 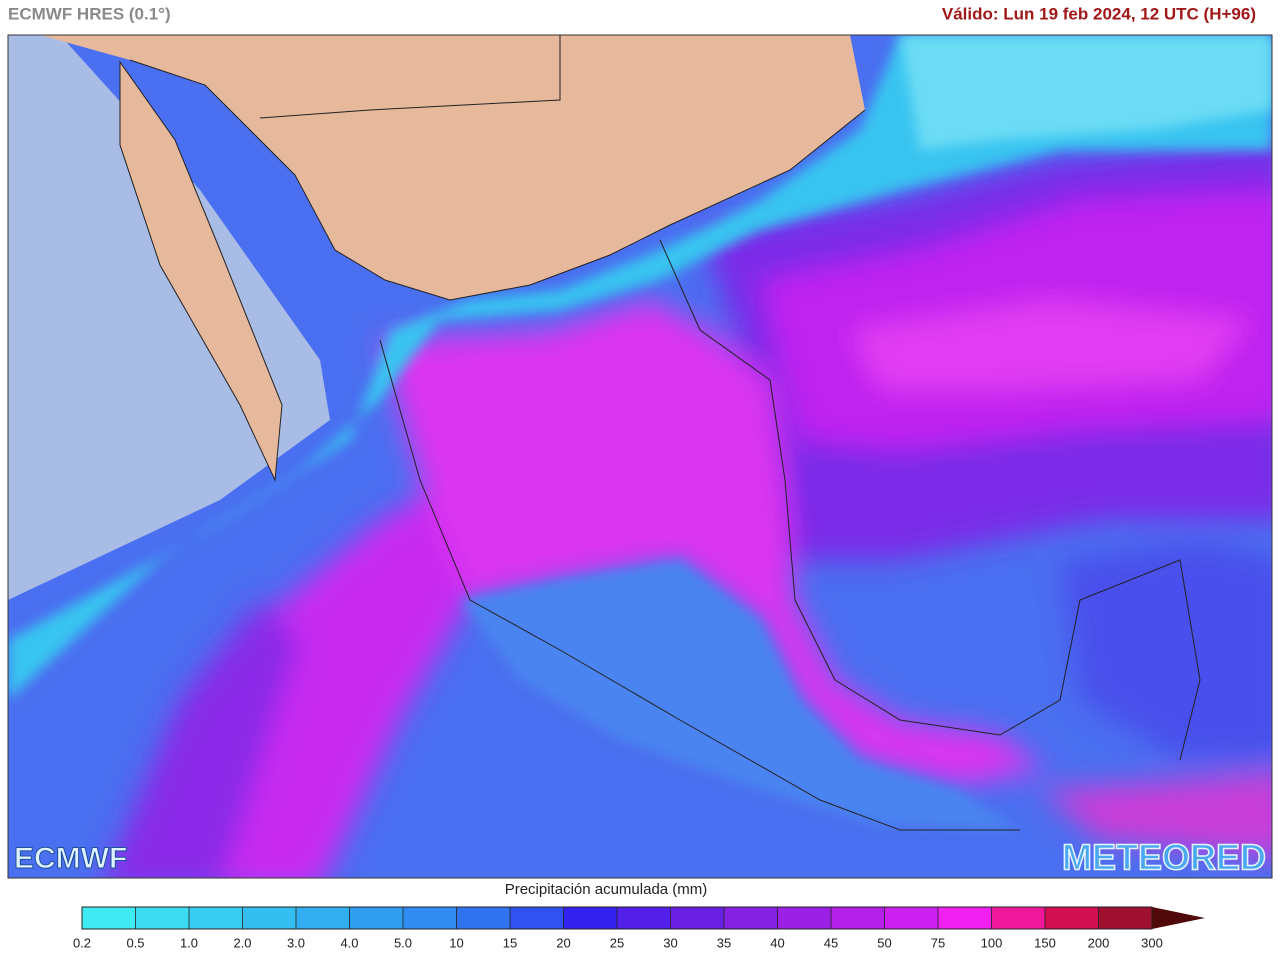 I want to click on colorbar-tick-label: 300, so click(x=1152, y=942).